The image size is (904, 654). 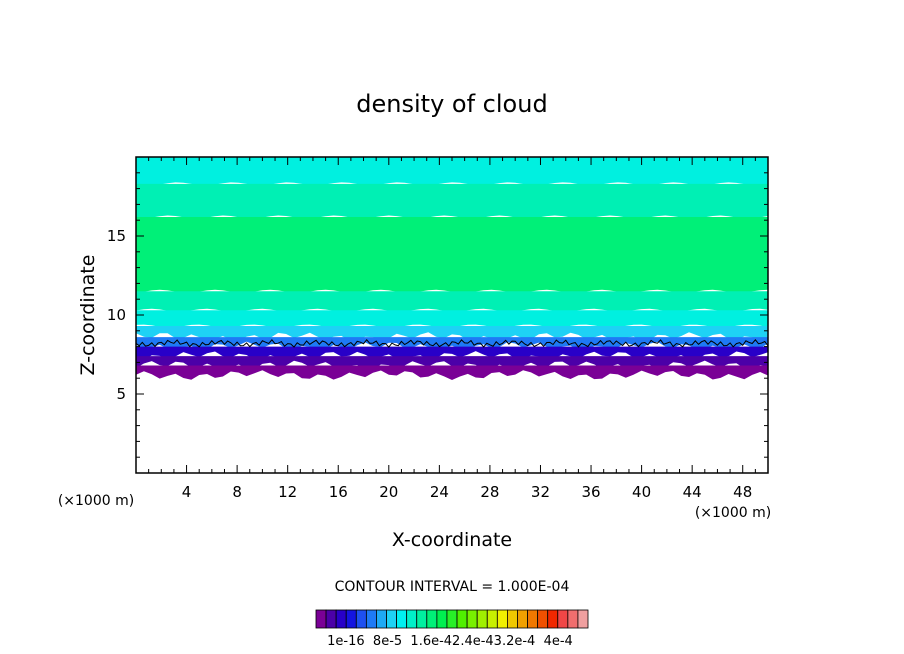 What do you see at coordinates (96, 501) in the screenshot?
I see `x-unit-left: (×1000 m)` at bounding box center [96, 501].